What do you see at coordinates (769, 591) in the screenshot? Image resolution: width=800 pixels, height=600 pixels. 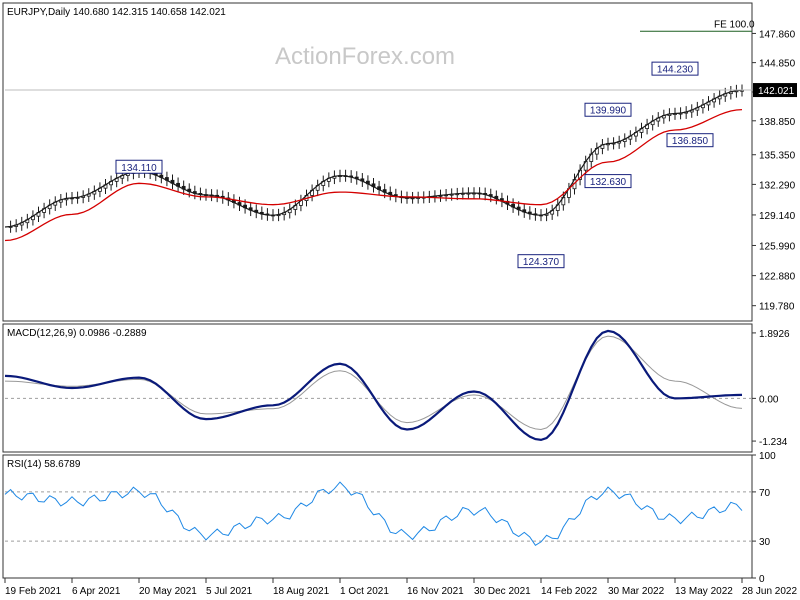 I see `x-tick-label: 28 Jun 2022` at bounding box center [769, 591].